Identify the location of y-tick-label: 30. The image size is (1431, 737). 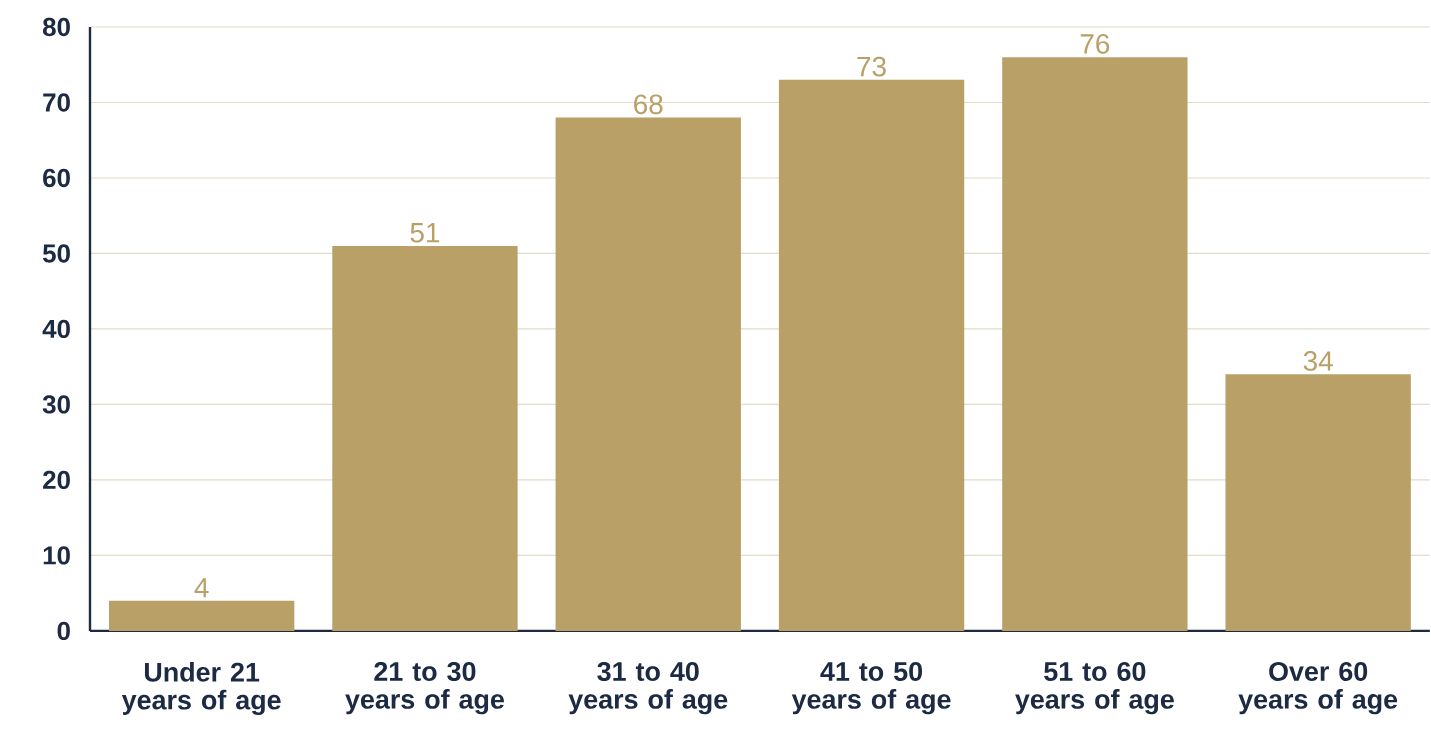
(56, 404).